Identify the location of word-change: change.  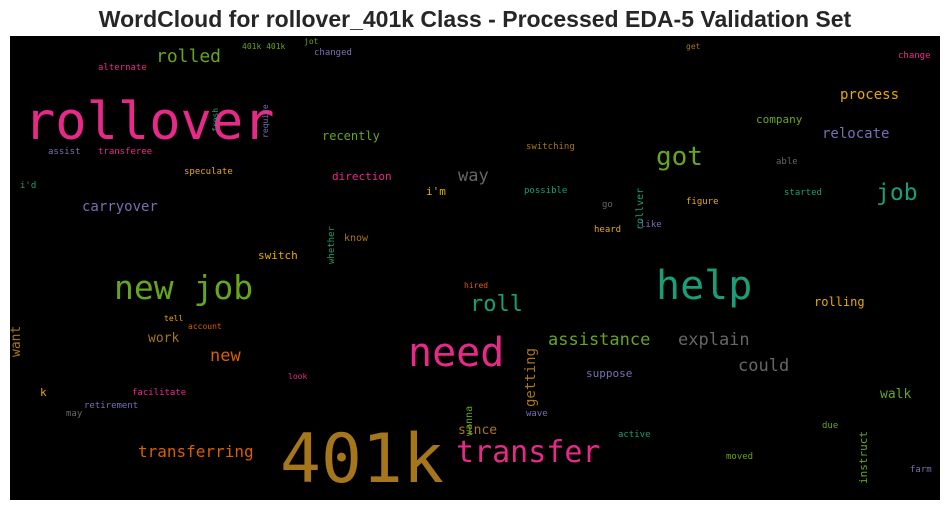
(914, 56).